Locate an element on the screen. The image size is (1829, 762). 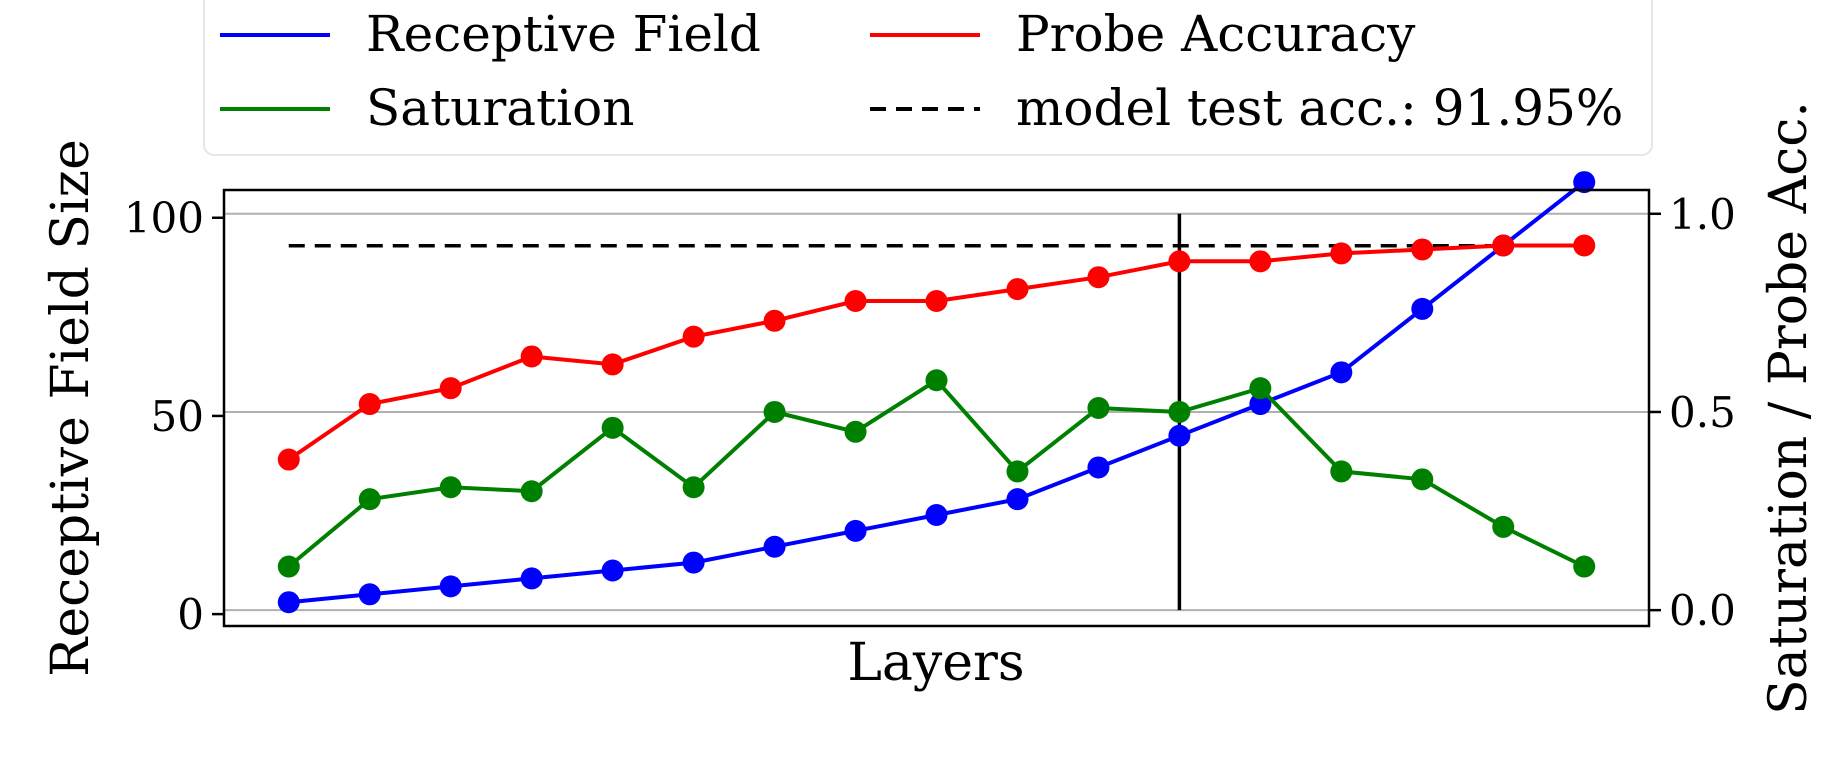
left-tick-label-2: 100 is located at coordinates (164, 218).